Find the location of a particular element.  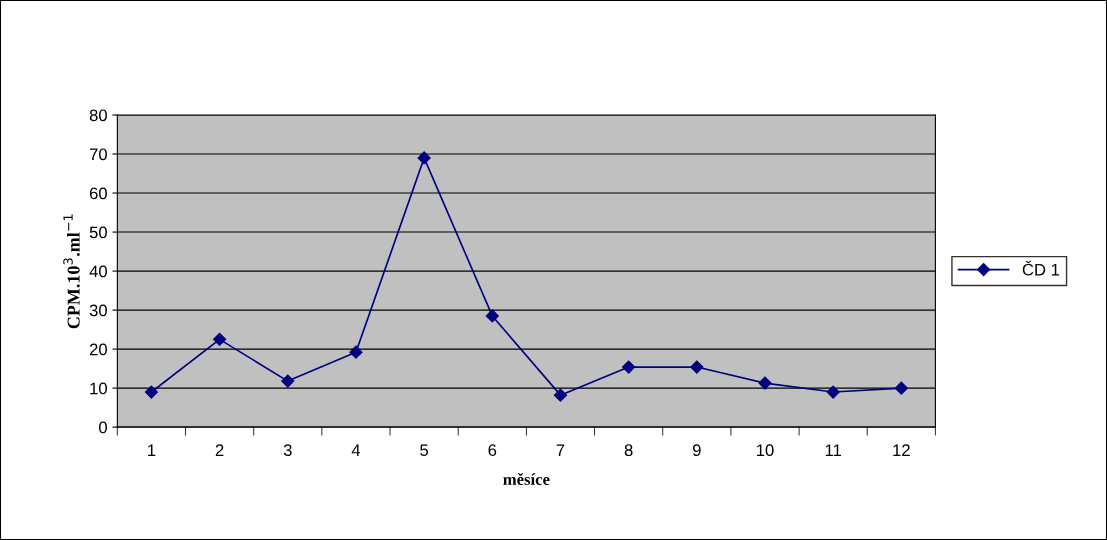

y-axis-title: CPM.10$^{3}$.ml$^{−1}$ is located at coordinates (71, 271).